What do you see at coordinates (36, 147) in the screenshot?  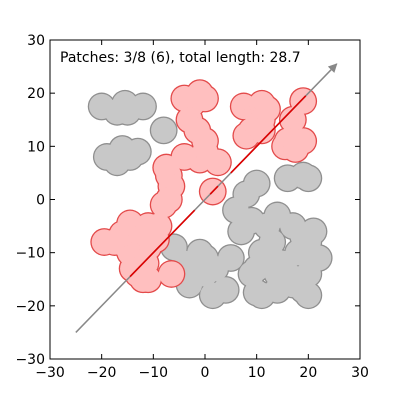 I see `y-tick-label: 10` at bounding box center [36, 147].